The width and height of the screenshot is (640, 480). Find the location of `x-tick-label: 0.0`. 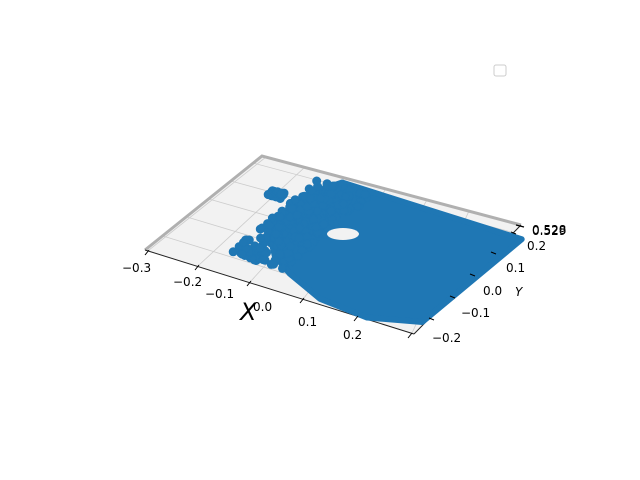

x-tick-label: 0.0 is located at coordinates (262, 307).